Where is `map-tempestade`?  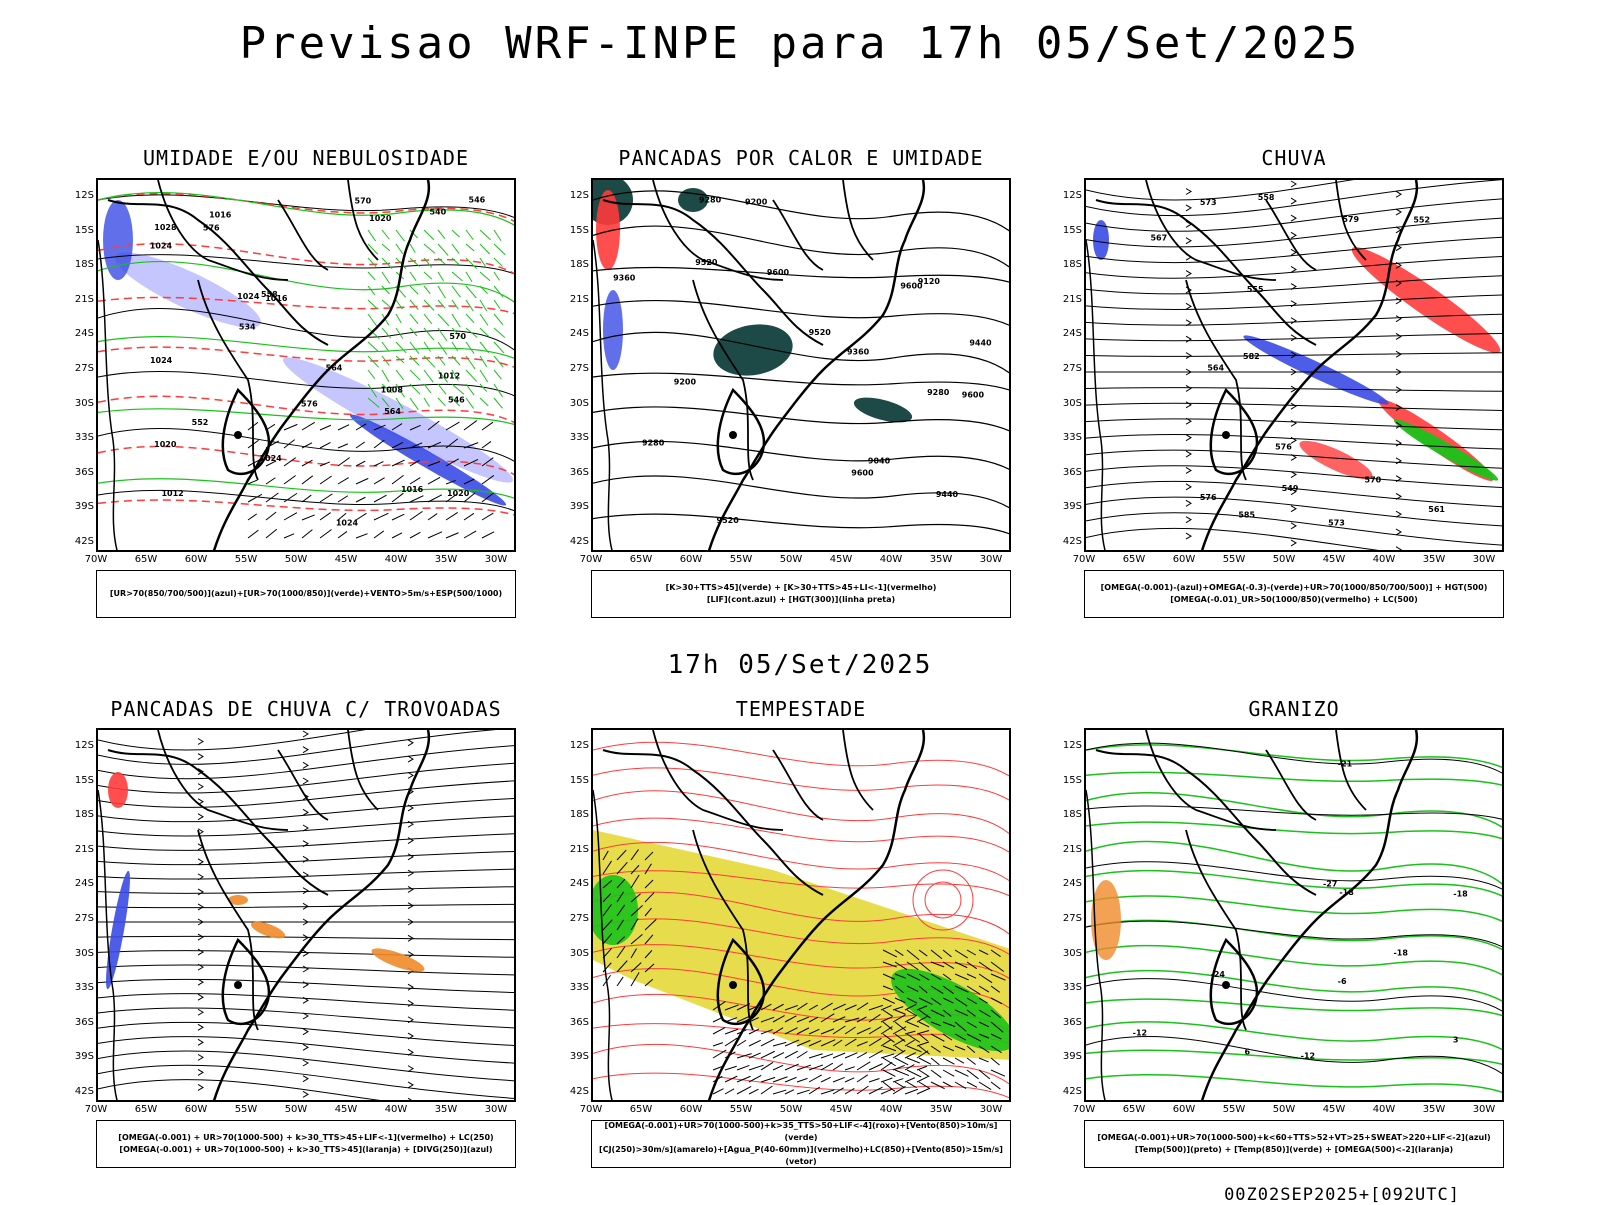 map-tempestade is located at coordinates (801, 915).